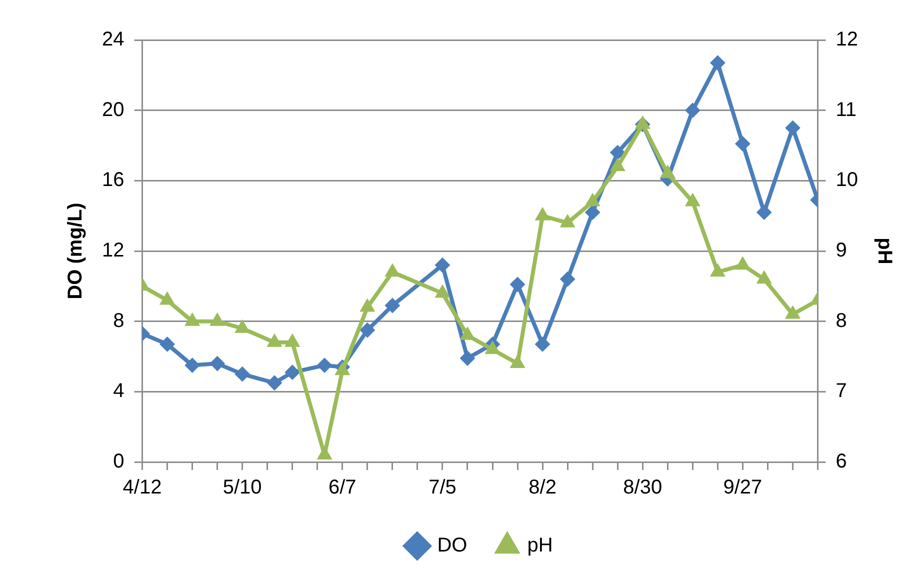  Describe the element at coordinates (847, 180) in the screenshot. I see `y2-tick-label: 10` at that location.